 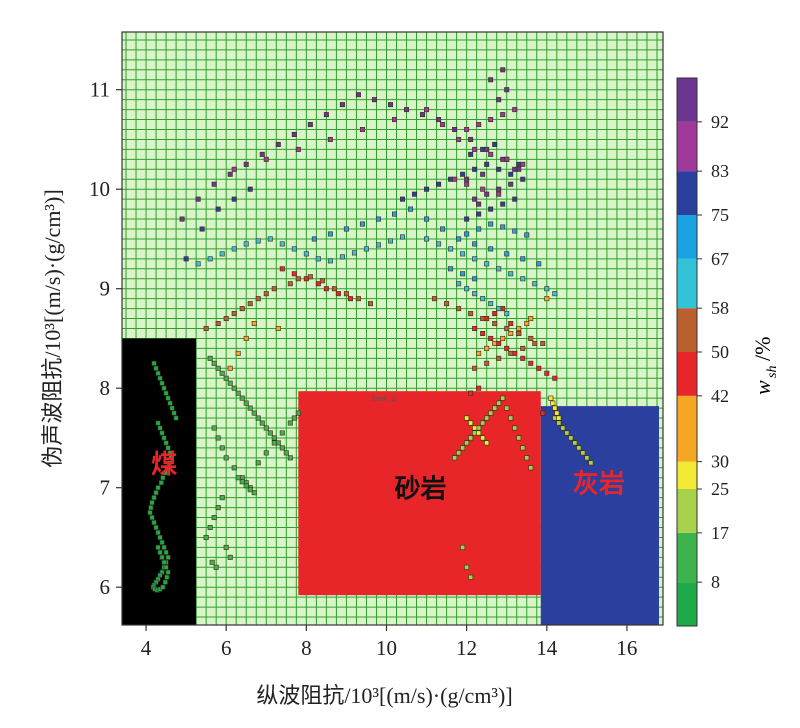 What do you see at coordinates (466, 648) in the screenshot?
I see `x-tick-label: 12` at bounding box center [466, 648].